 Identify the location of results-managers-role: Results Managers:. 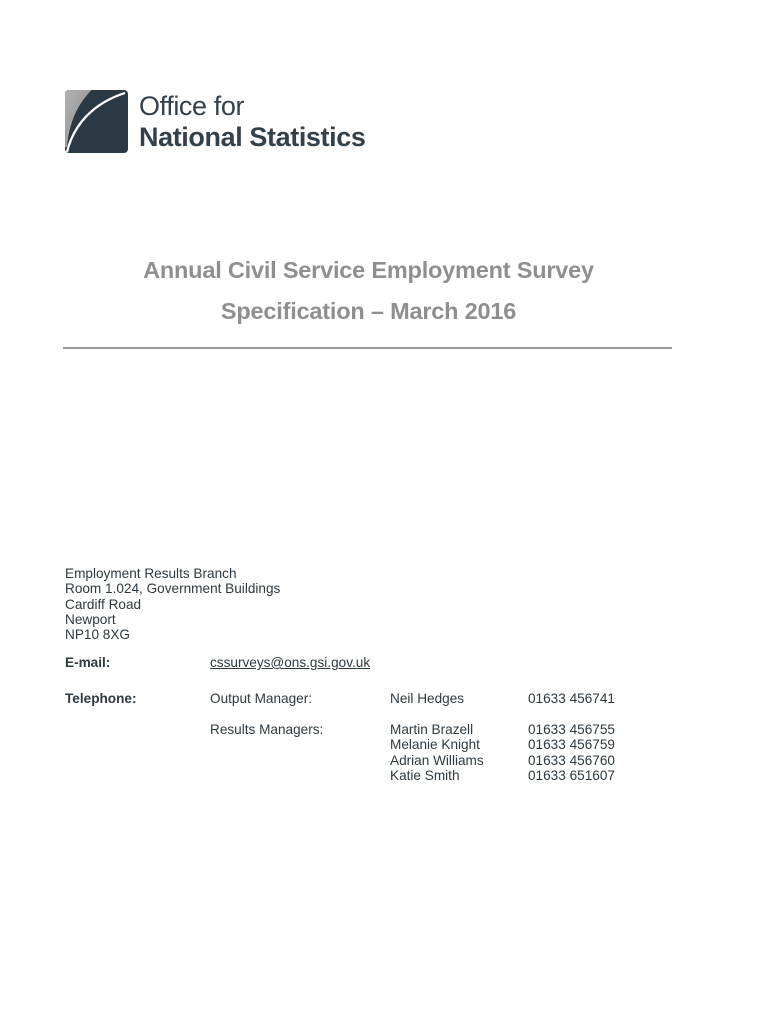
(267, 729).